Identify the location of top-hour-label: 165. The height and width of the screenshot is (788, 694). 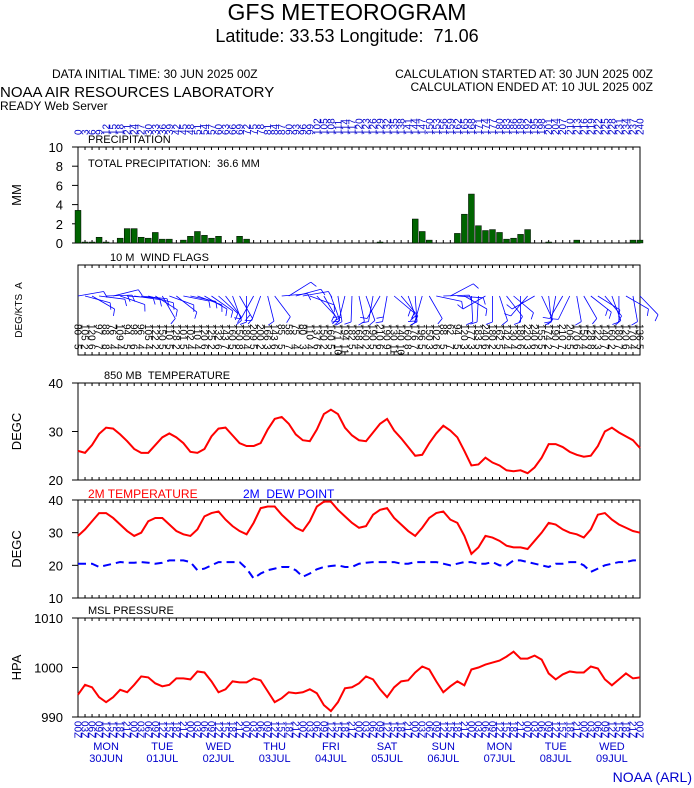
(465, 126).